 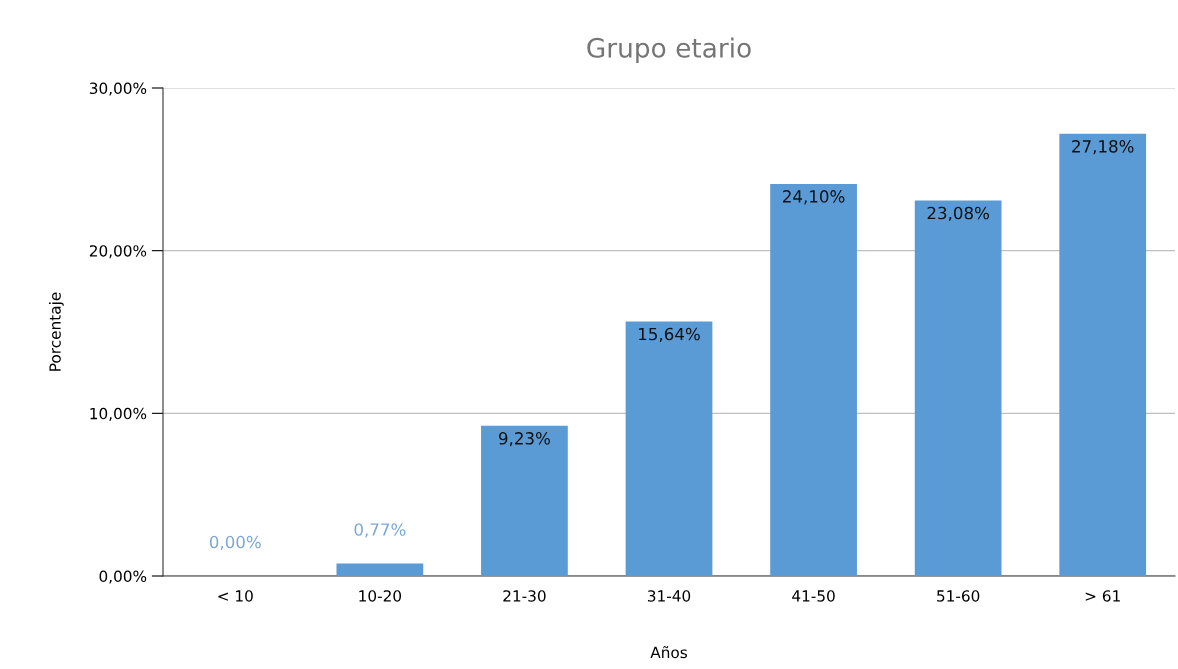 What do you see at coordinates (524, 439) in the screenshot?
I see `data-label: 9,23%` at bounding box center [524, 439].